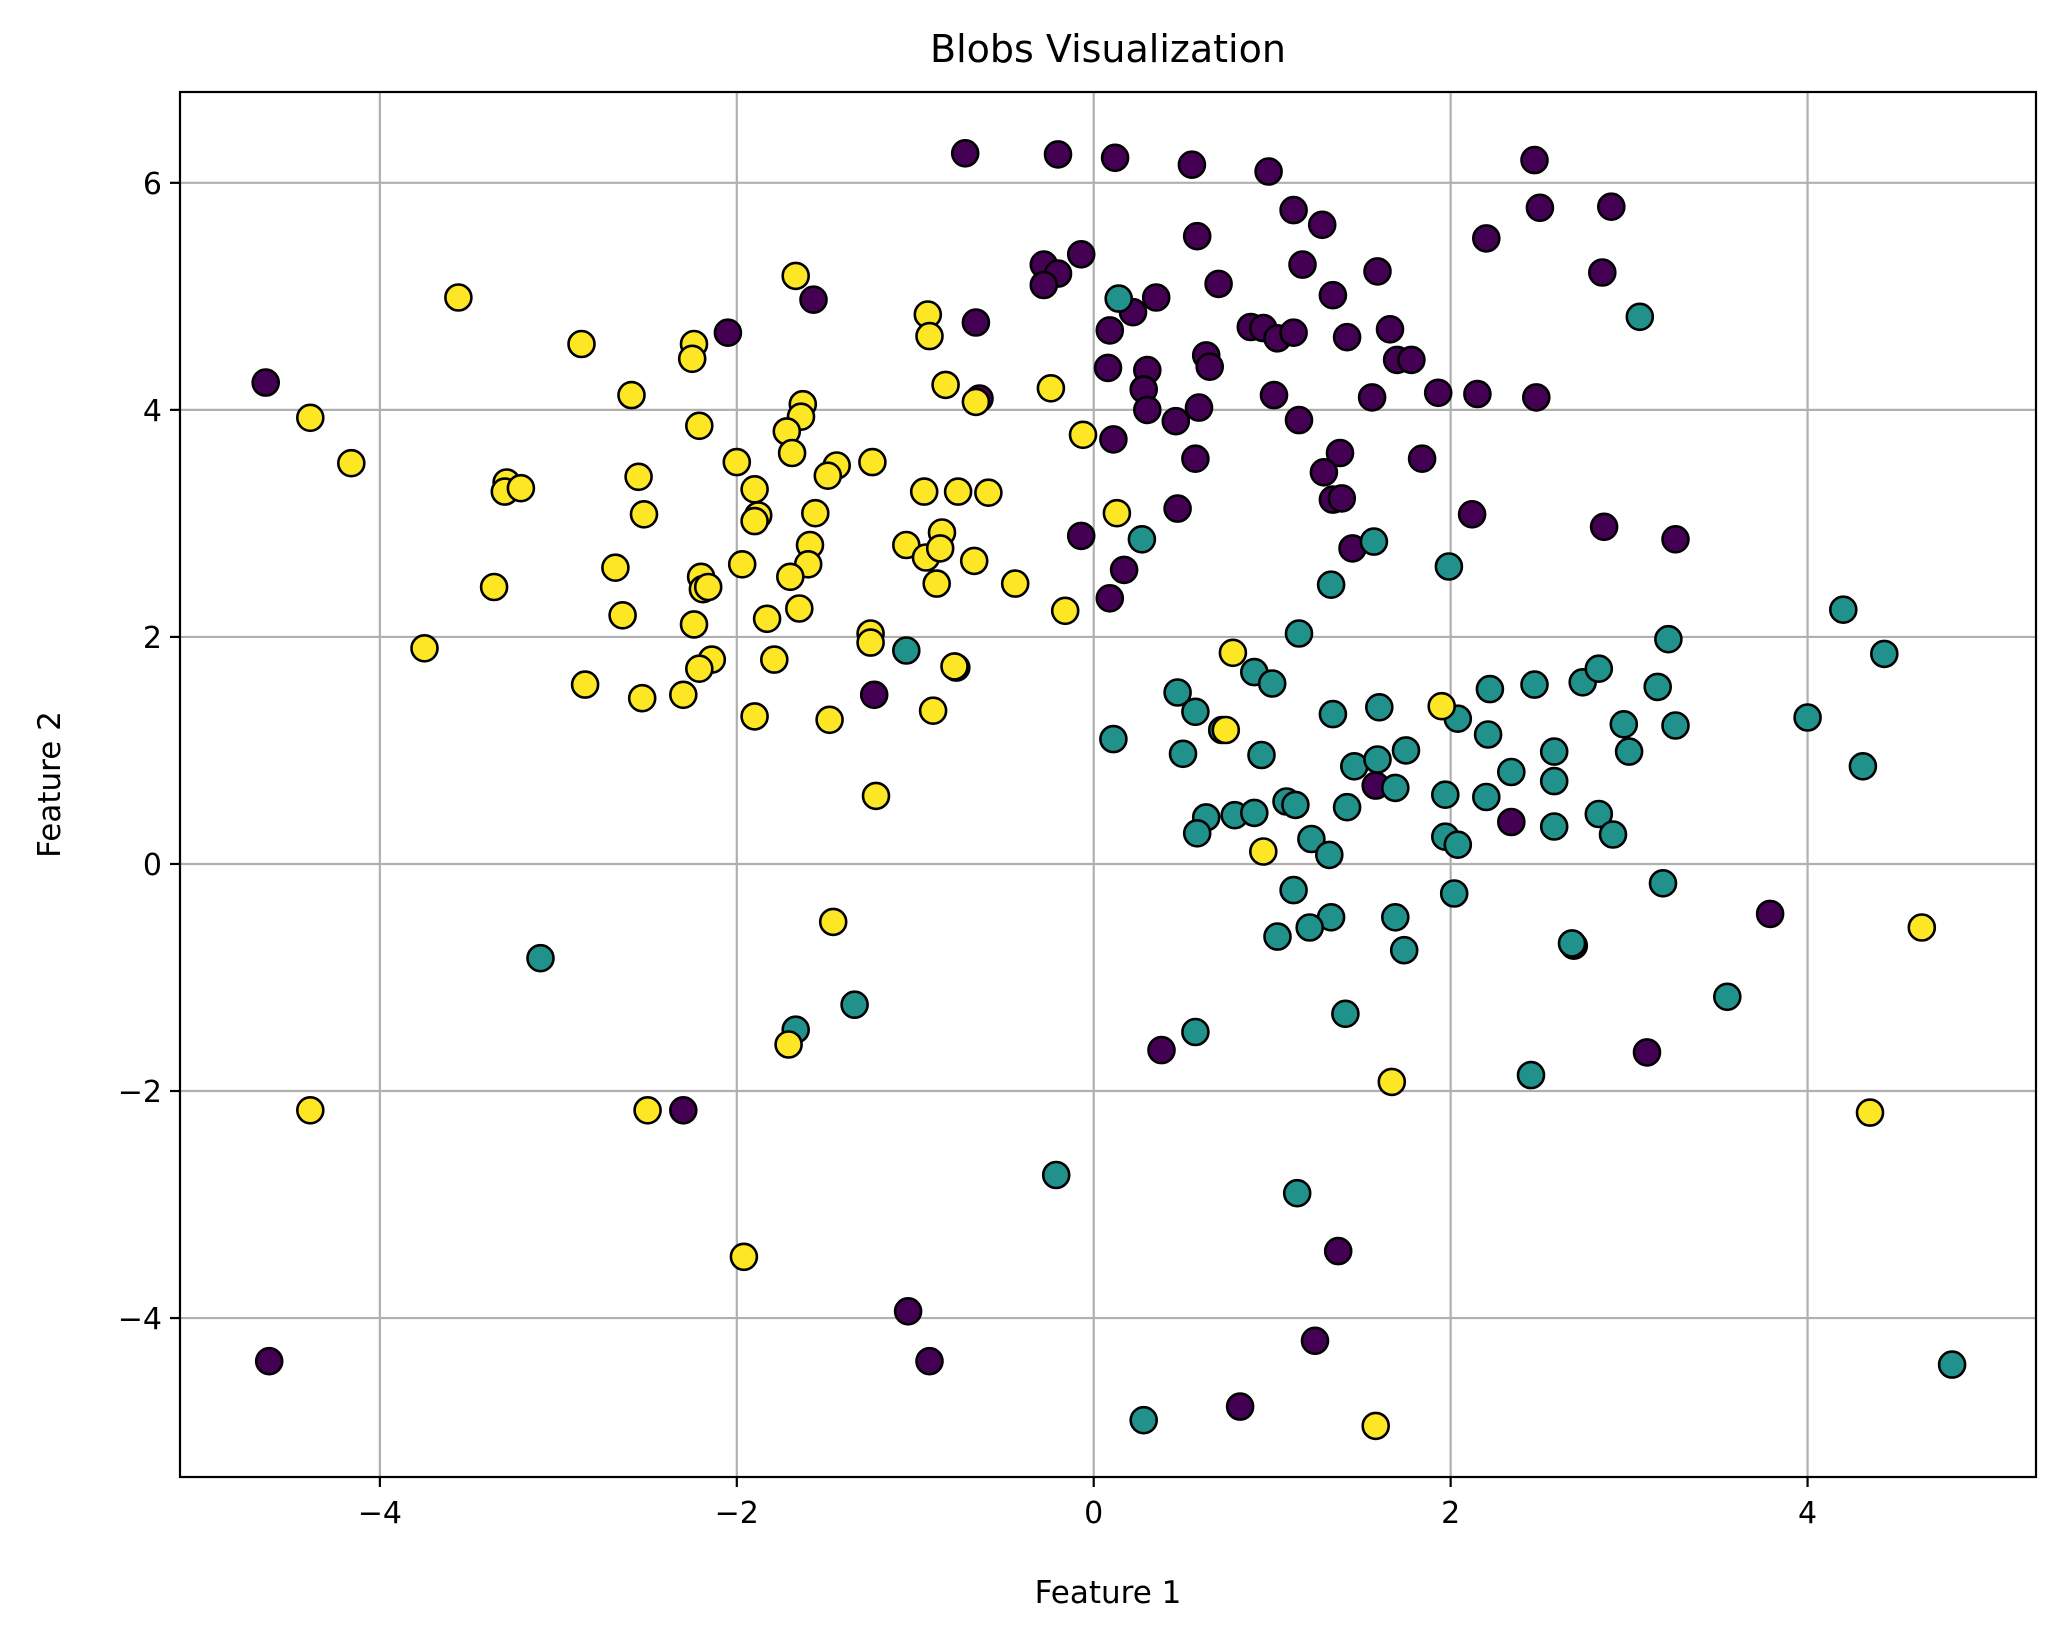 The image size is (2069, 1638). What do you see at coordinates (1093, 1513) in the screenshot?
I see `x-tick-label: 0` at bounding box center [1093, 1513].